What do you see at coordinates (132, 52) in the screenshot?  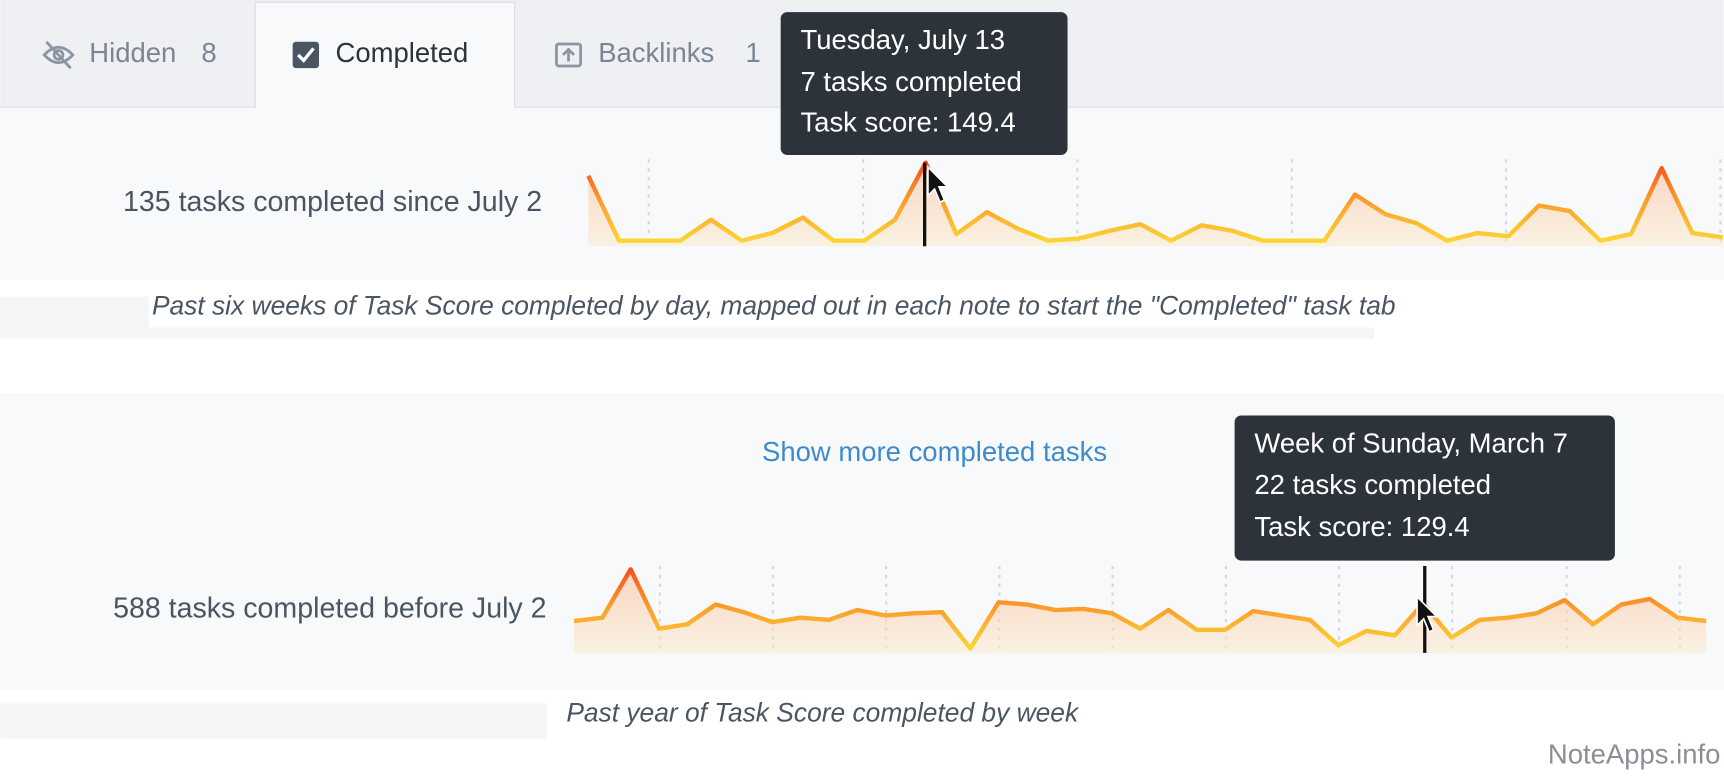 I see `tab-label: Hidden` at bounding box center [132, 52].